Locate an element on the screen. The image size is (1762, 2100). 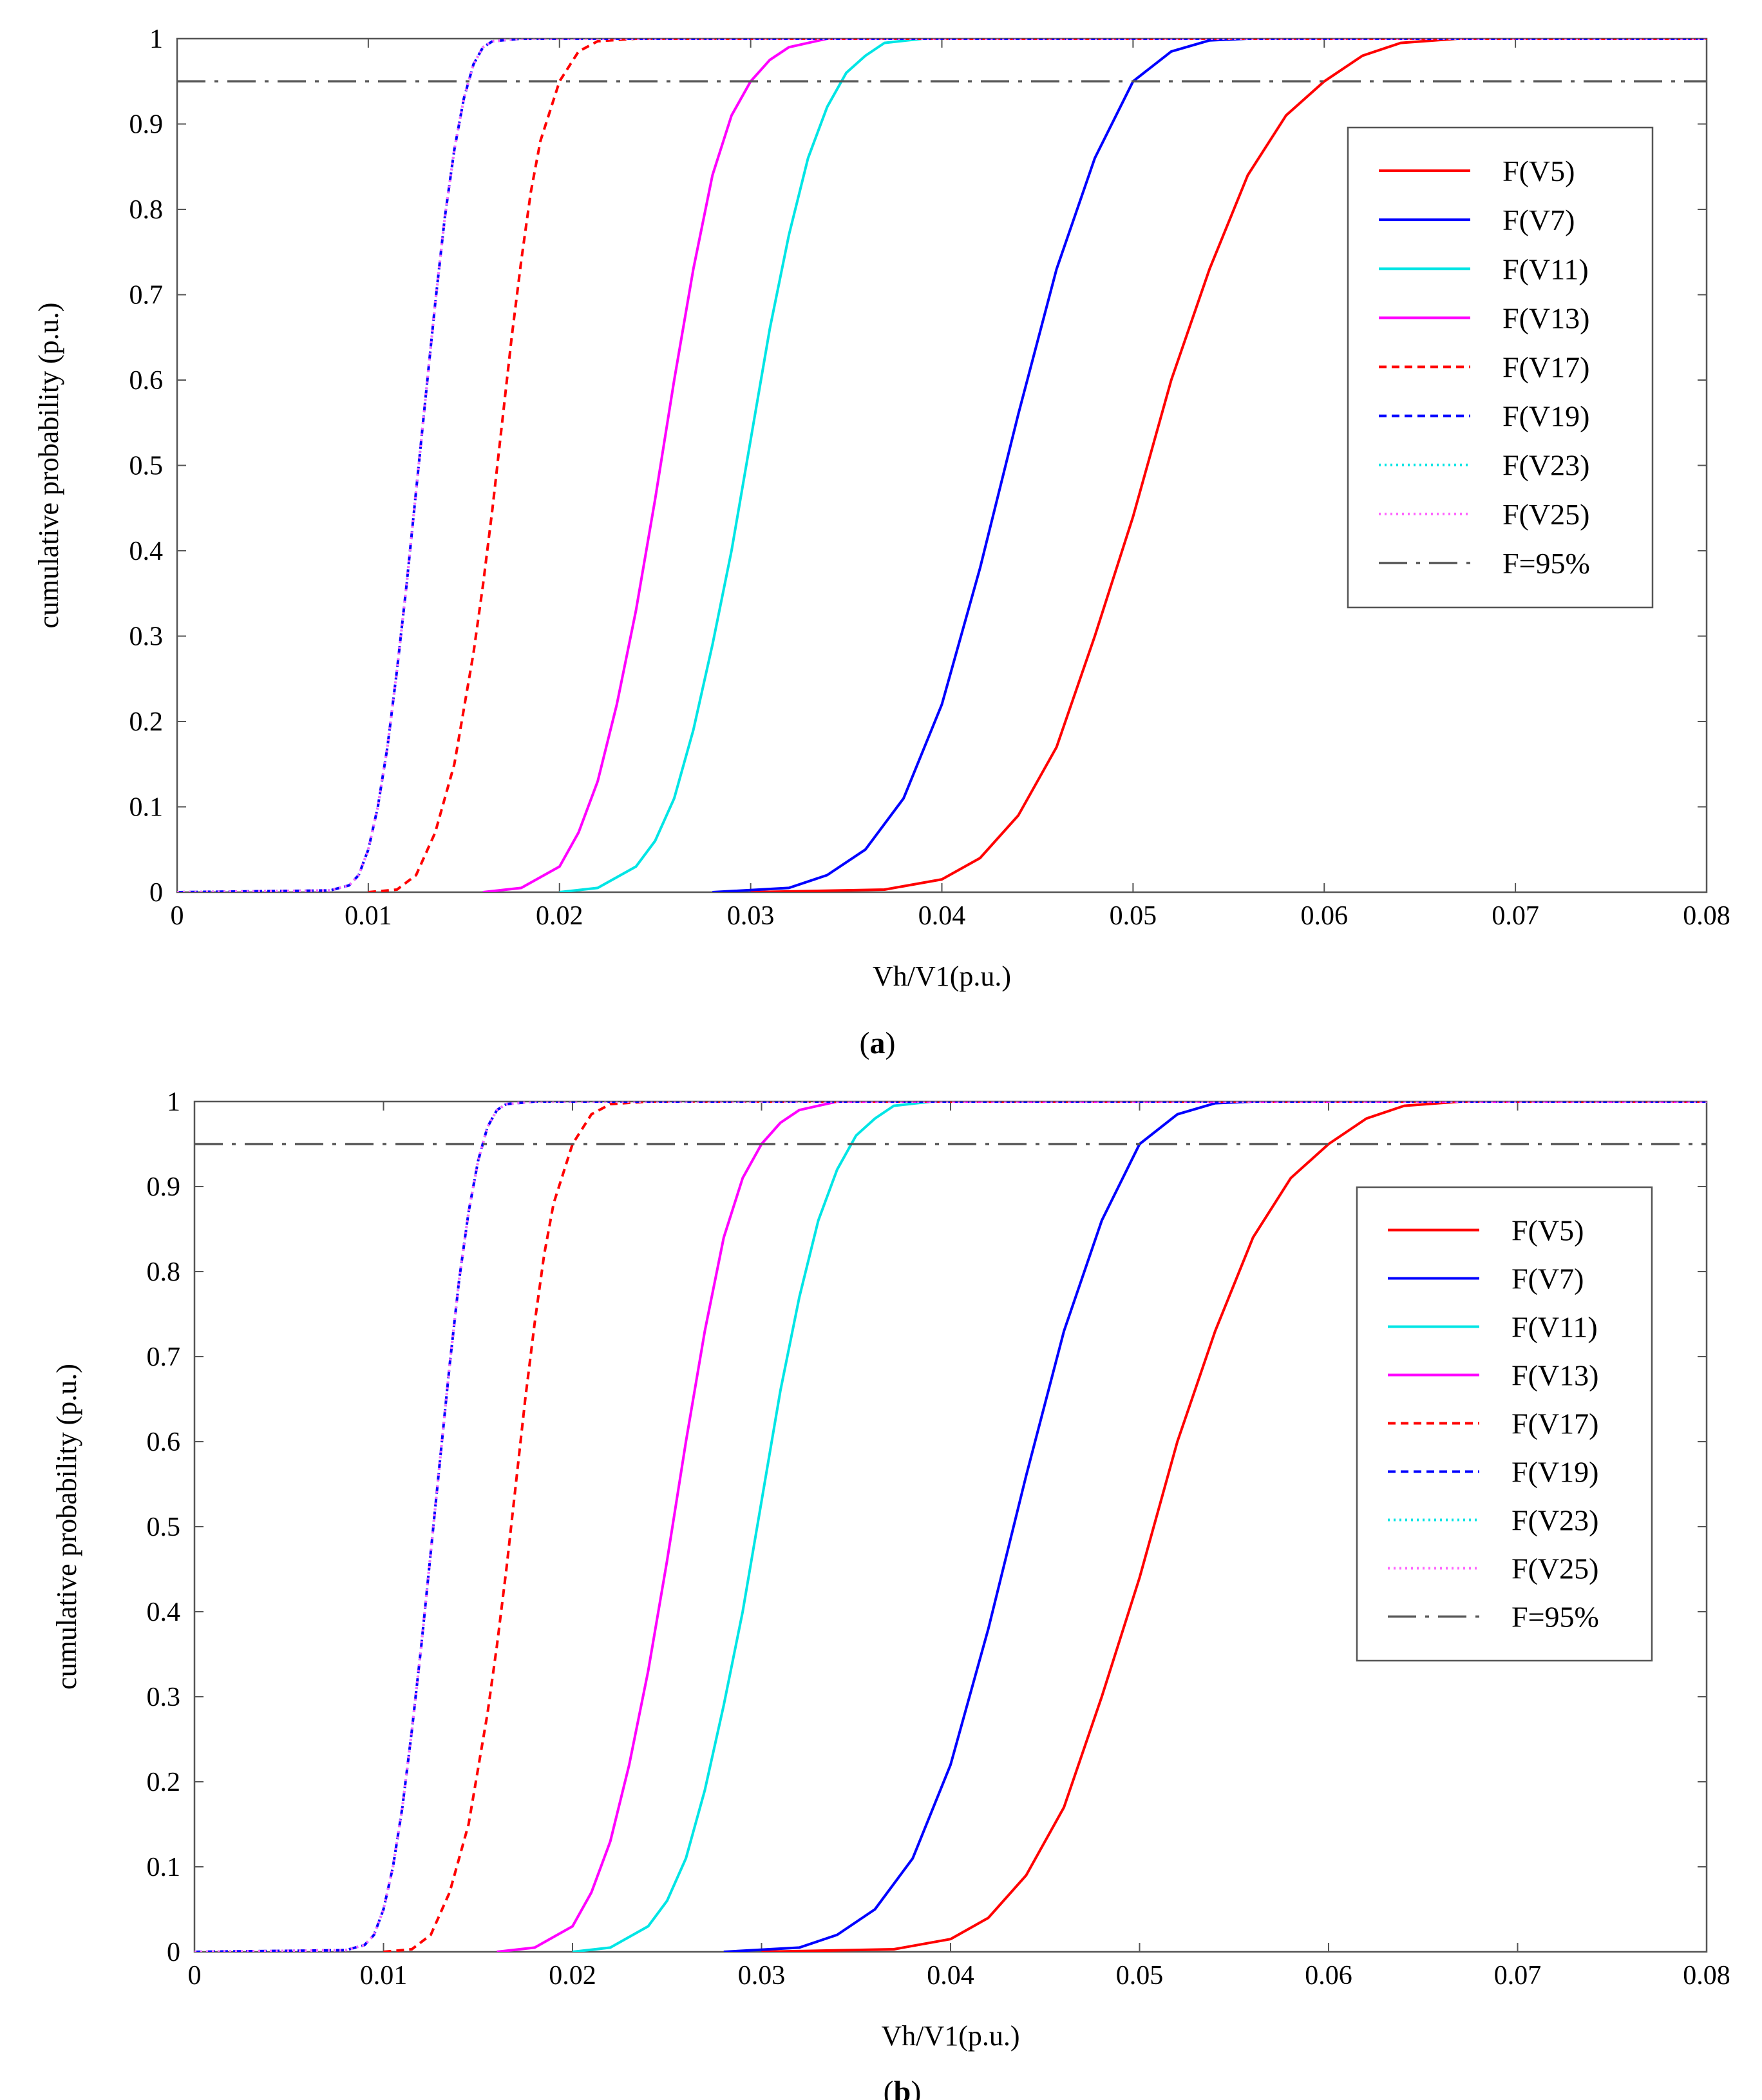
caption-letter: a is located at coordinates (878, 1043).